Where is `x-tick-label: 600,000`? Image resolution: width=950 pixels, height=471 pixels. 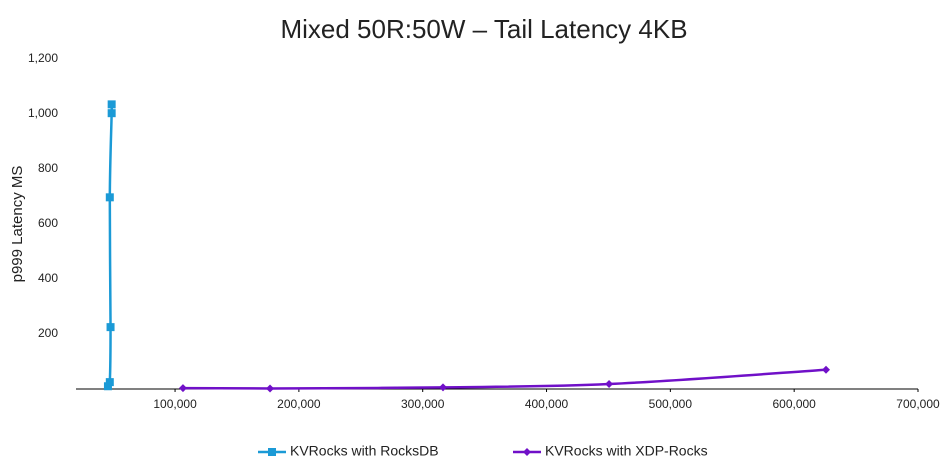 x-tick-label: 600,000 is located at coordinates (794, 404).